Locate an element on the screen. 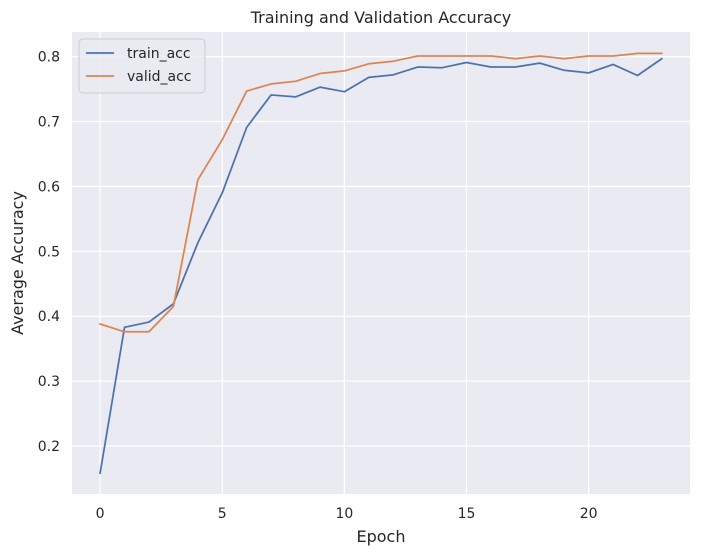  x-axis-label: Epoch is located at coordinates (381, 536).